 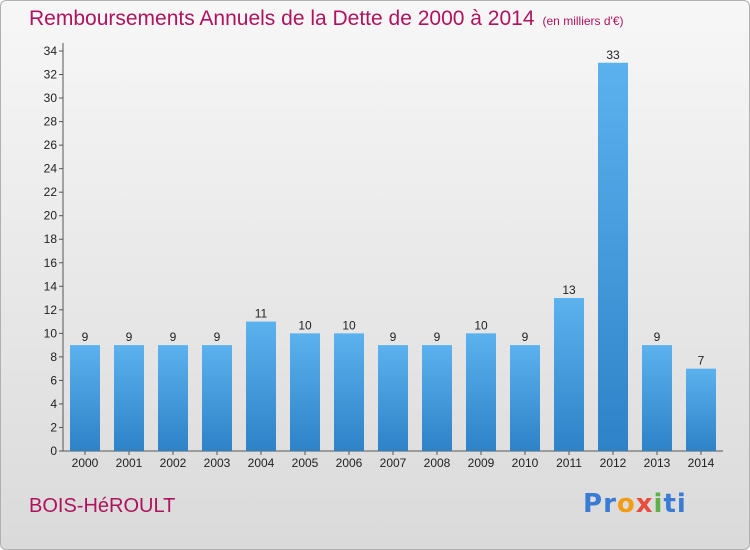 I want to click on chart-subtitle: (en milliers d'€), so click(x=583, y=21).